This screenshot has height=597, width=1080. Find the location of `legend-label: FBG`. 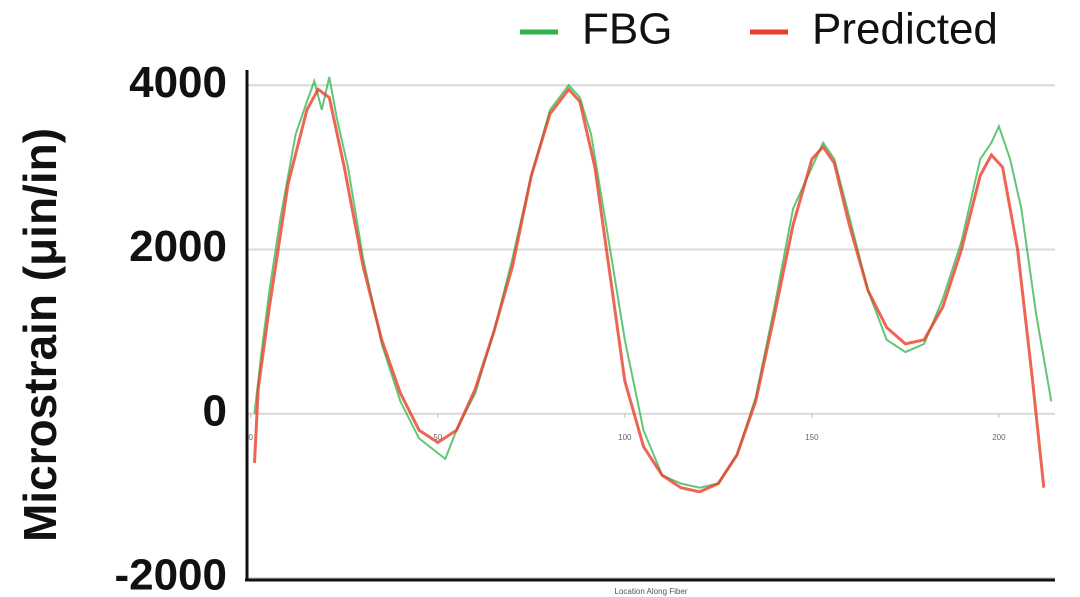

legend-label: FBG is located at coordinates (627, 29).